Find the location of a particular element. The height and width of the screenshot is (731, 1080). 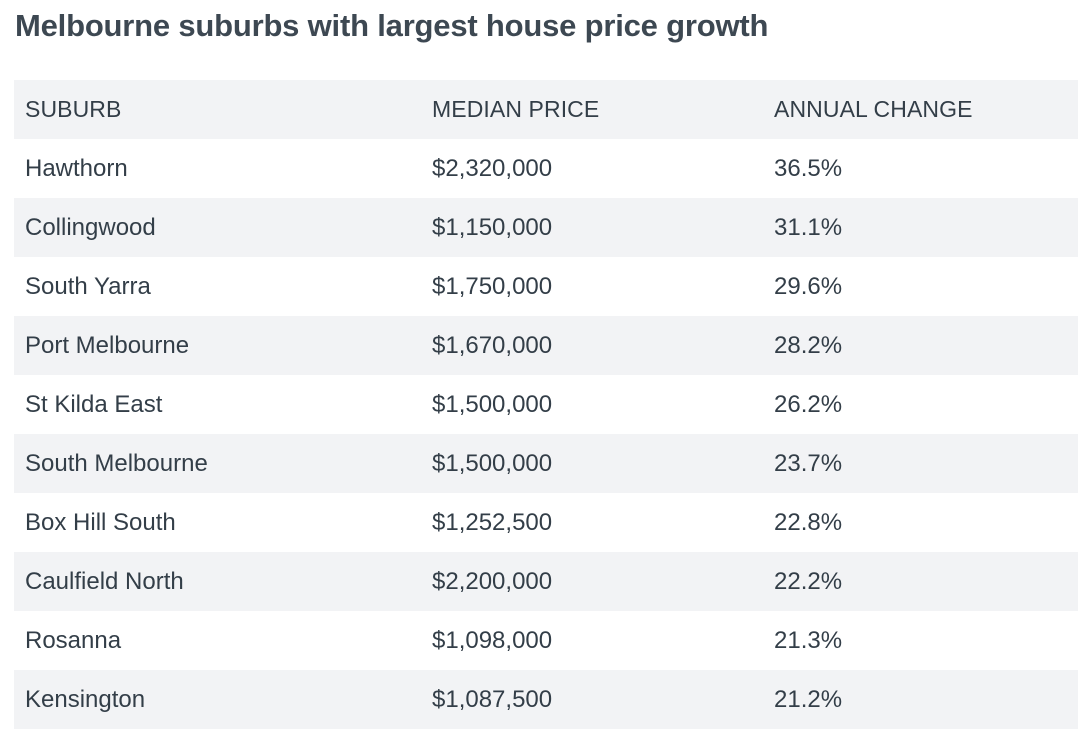

table-header-row: SUBURB MEDIAN PRICE ANNUAL CHANGE is located at coordinates (546, 109).